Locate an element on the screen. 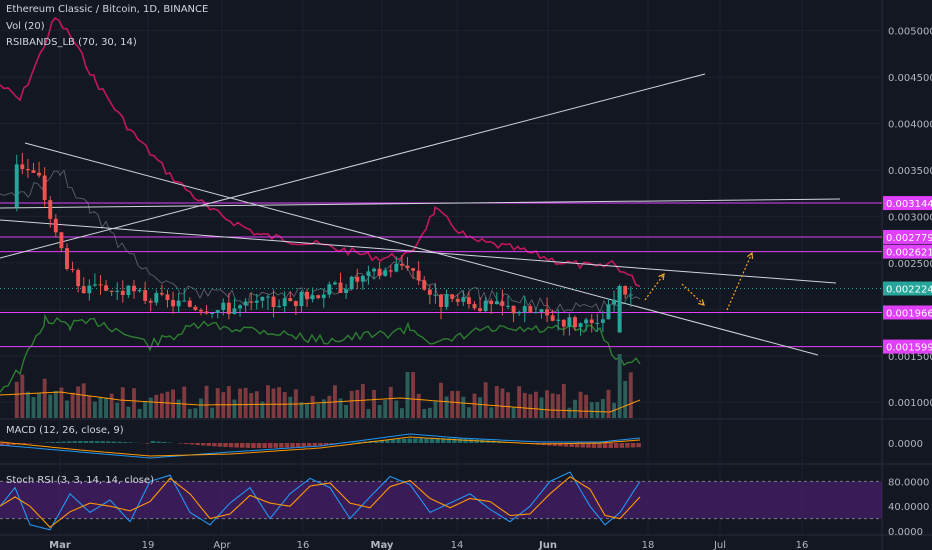 The image size is (932, 550). volume-indicator-label: Vol (20) is located at coordinates (25, 26).